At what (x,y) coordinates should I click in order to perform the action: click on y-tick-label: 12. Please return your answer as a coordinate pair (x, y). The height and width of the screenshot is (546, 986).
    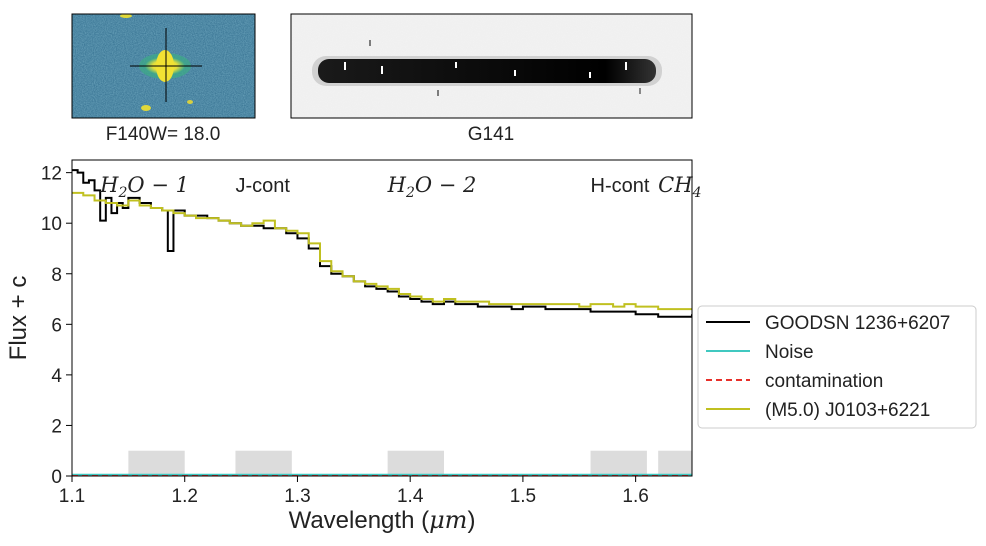
    Looking at the image, I should click on (51, 174).